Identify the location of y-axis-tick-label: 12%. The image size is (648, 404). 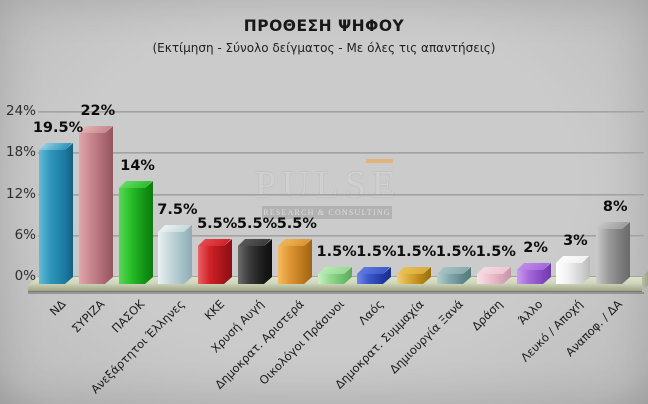
(20, 193).